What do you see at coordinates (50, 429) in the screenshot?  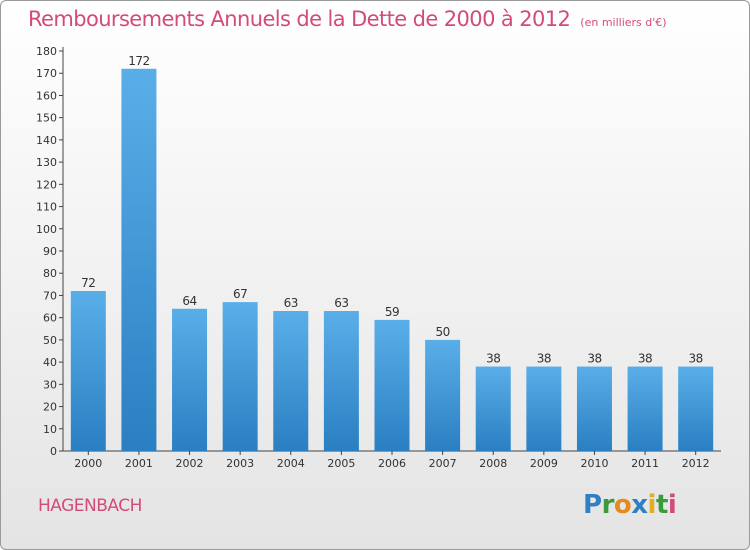 I see `y-tick-label: 10` at bounding box center [50, 429].